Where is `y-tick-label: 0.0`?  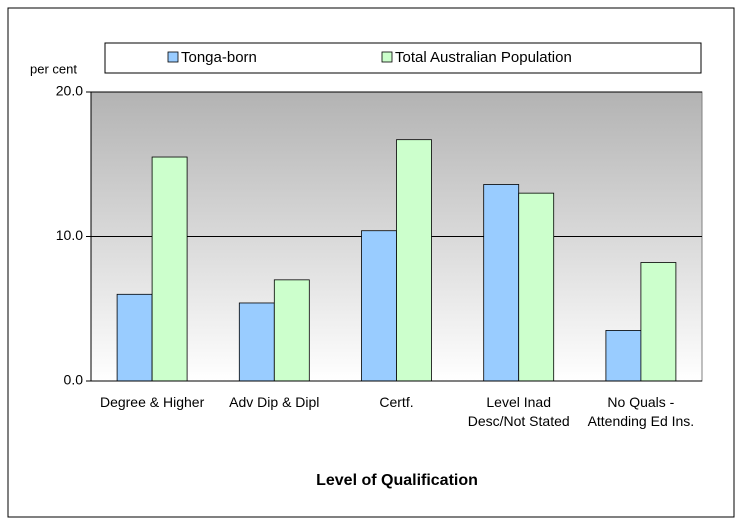 y-tick-label: 0.0 is located at coordinates (74, 380).